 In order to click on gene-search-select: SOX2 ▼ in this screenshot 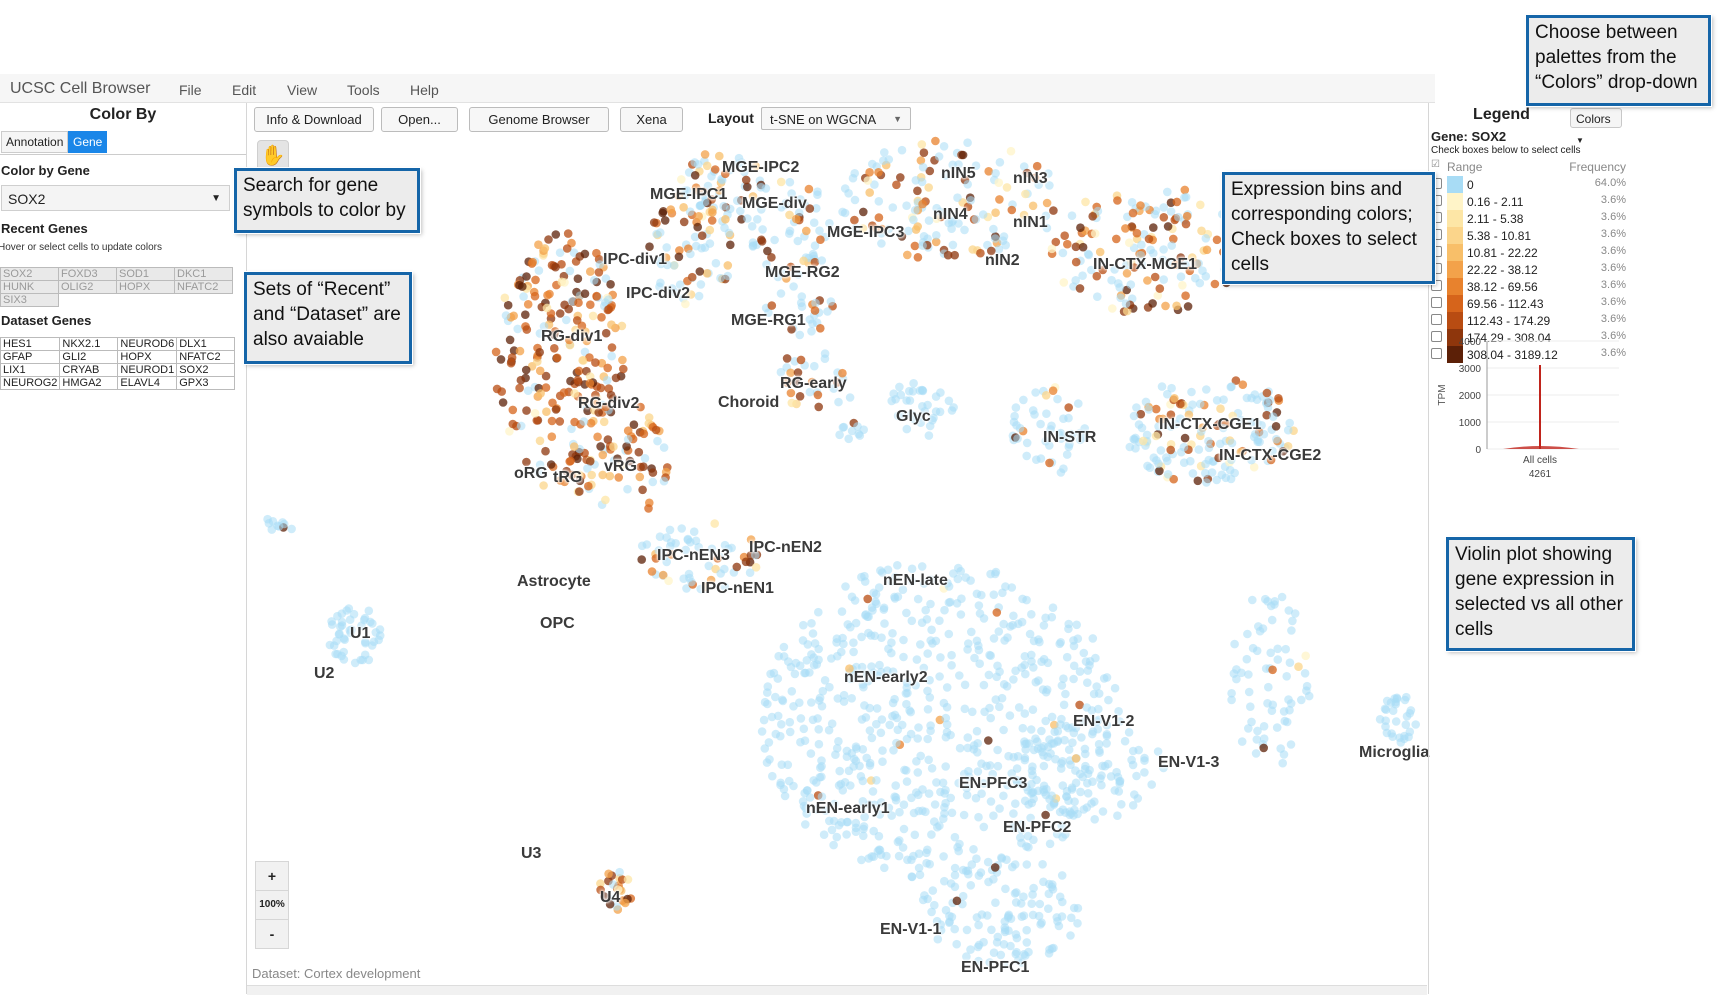, I will do `click(115, 198)`.